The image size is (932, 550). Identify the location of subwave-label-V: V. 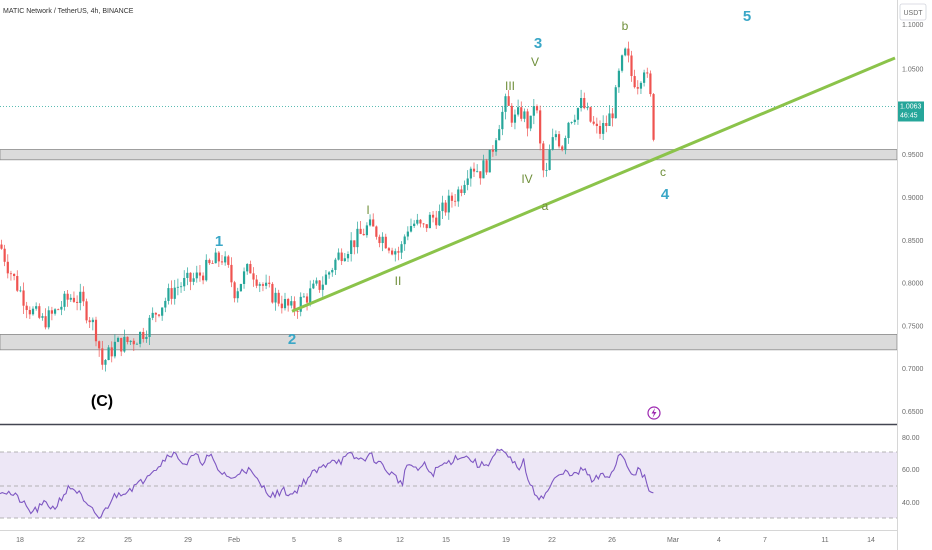
(535, 62).